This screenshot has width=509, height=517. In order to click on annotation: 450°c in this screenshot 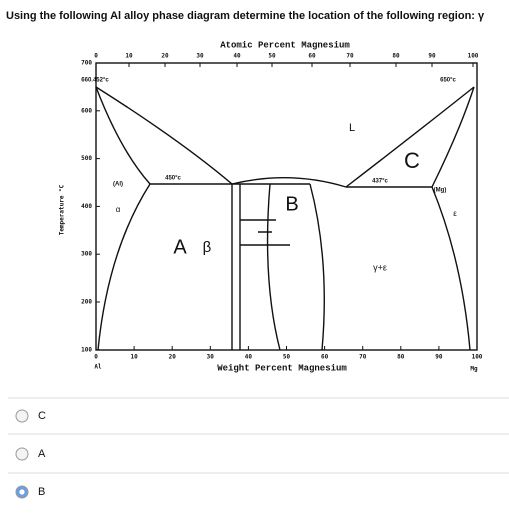, I will do `click(173, 179)`.